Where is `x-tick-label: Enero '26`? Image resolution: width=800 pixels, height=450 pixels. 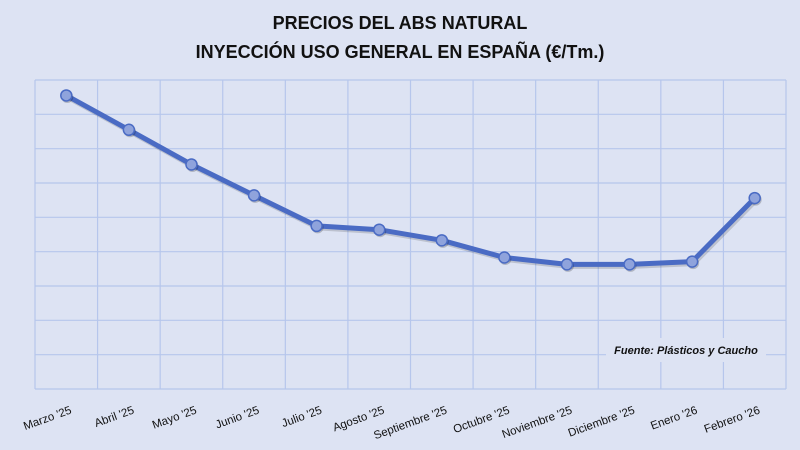 x-tick-label: Enero '26 is located at coordinates (674, 419).